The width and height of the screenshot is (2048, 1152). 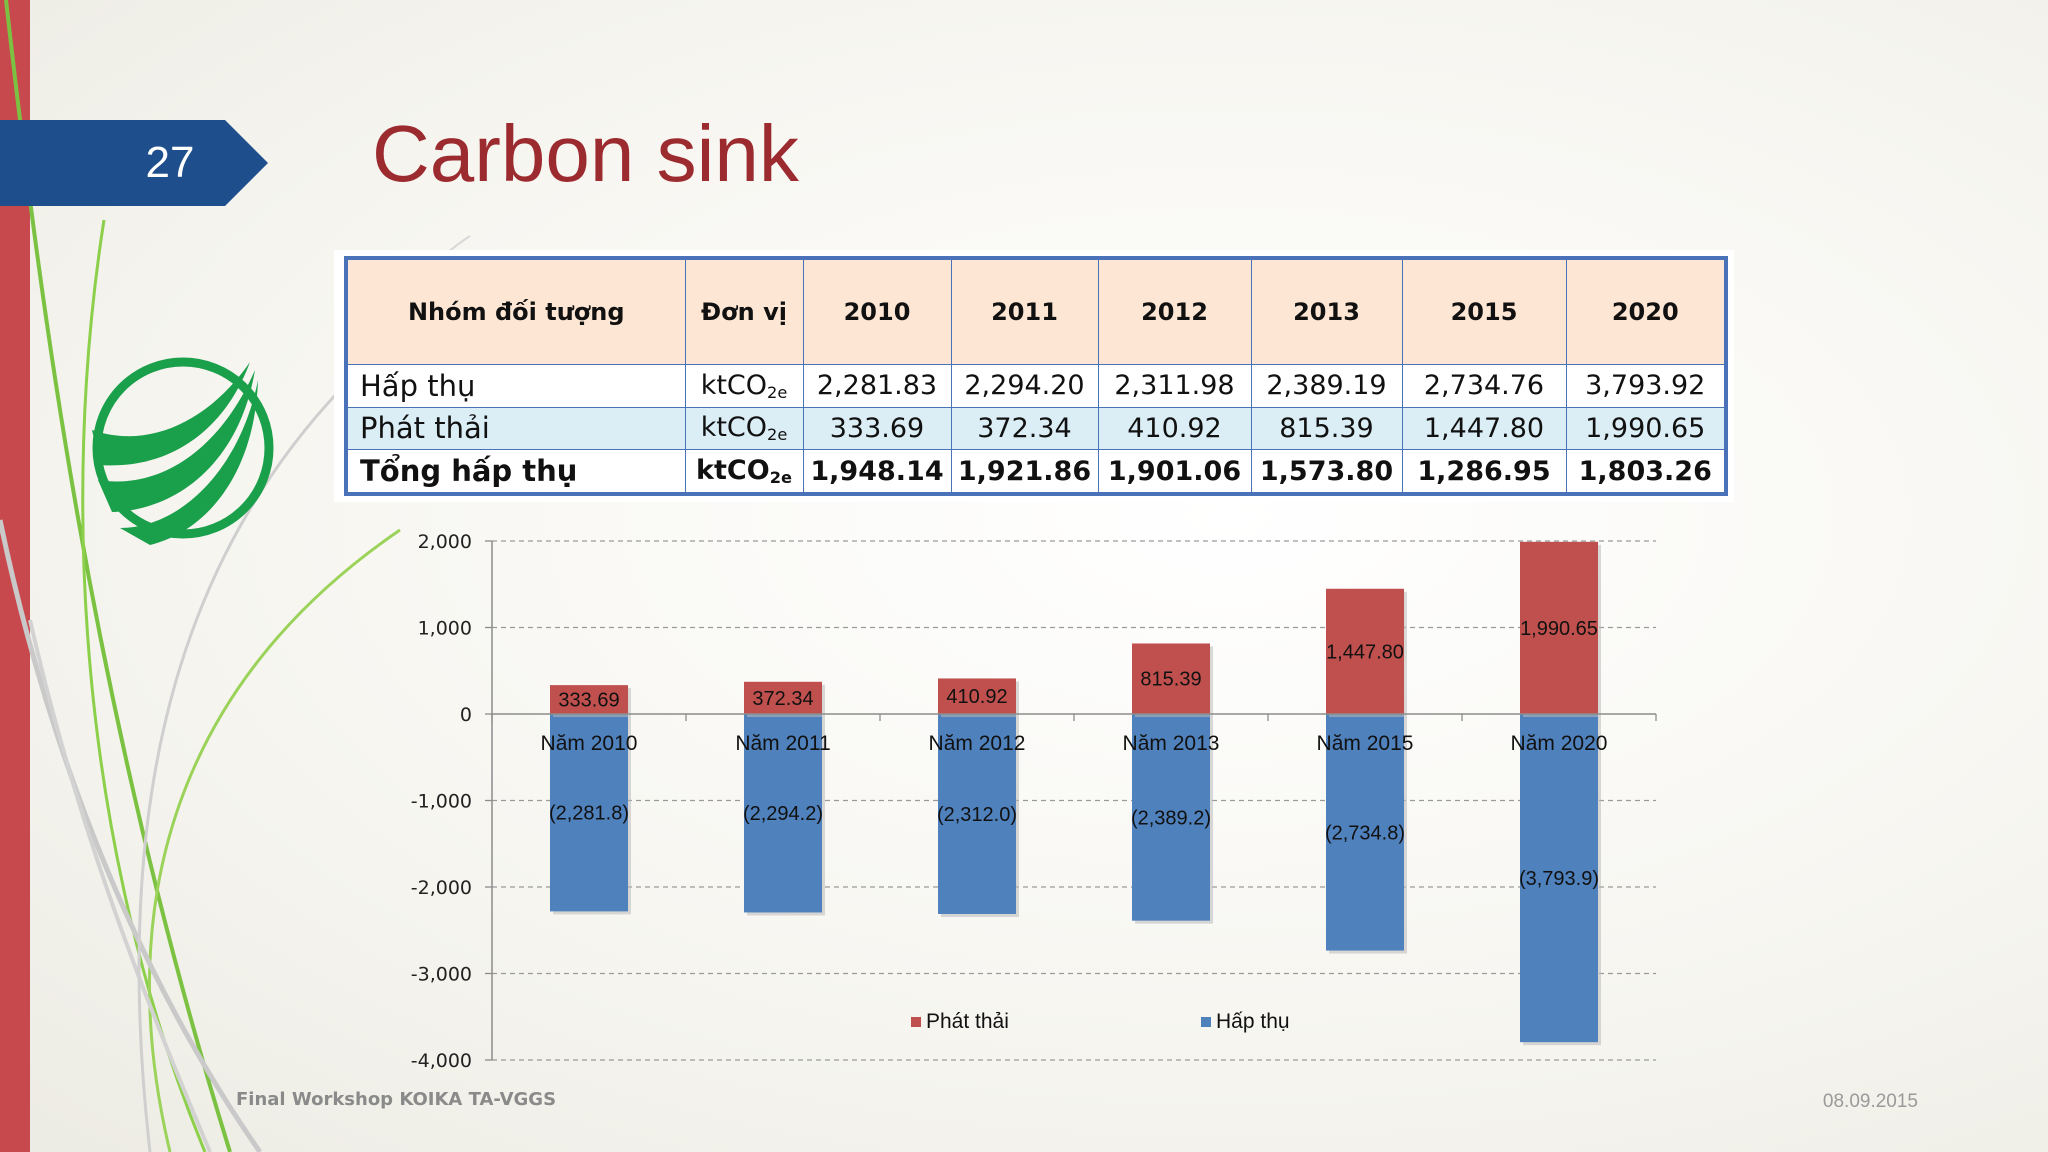 I want to click on header-year: 2010, so click(x=877, y=311).